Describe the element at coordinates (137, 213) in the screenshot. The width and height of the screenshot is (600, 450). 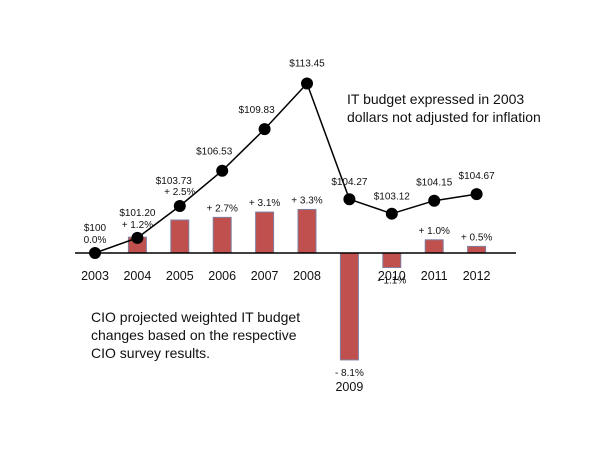
I see `index-label-2004: $101.20` at that location.